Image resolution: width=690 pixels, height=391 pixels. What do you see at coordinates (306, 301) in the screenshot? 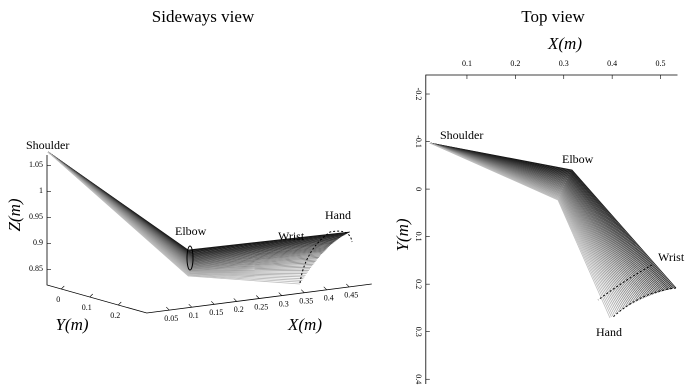
I see `x-tick-label: 0.35` at bounding box center [306, 301].